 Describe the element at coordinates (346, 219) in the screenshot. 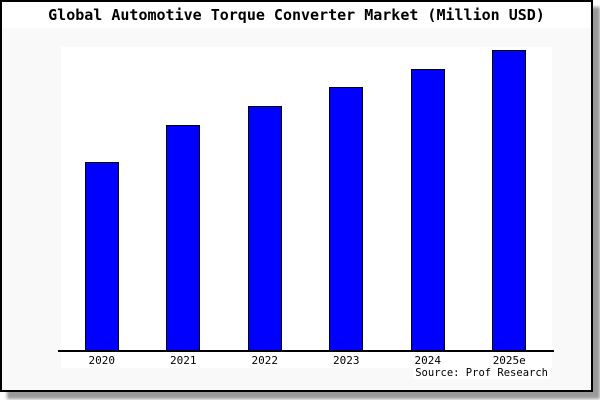

I see `bar-2023` at that location.